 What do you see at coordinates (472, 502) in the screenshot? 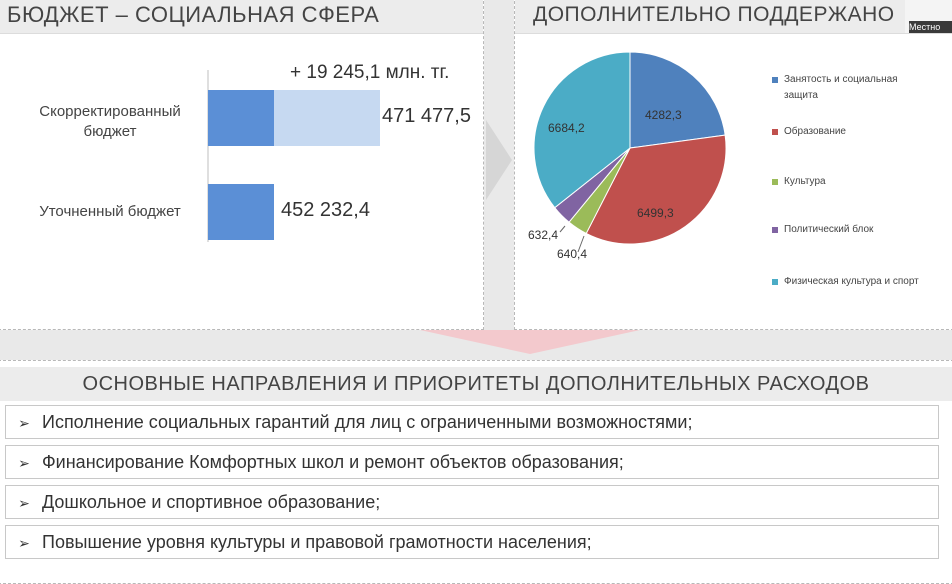
I see `list-item: ➢ Дошкольное и спортивное образование;` at bounding box center [472, 502].